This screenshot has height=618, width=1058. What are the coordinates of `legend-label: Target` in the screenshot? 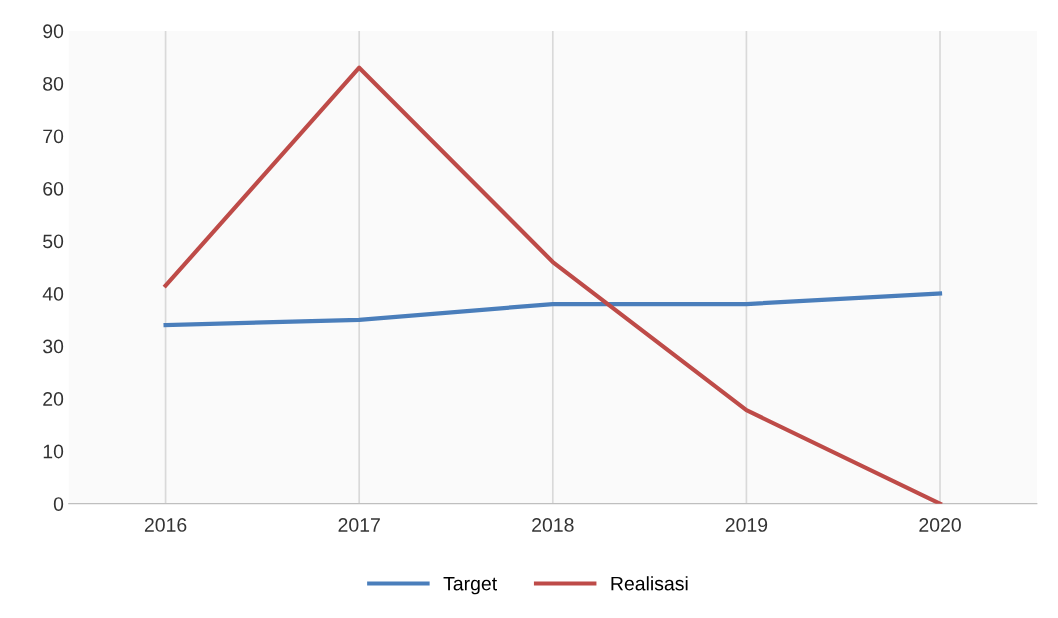 It's located at (470, 585).